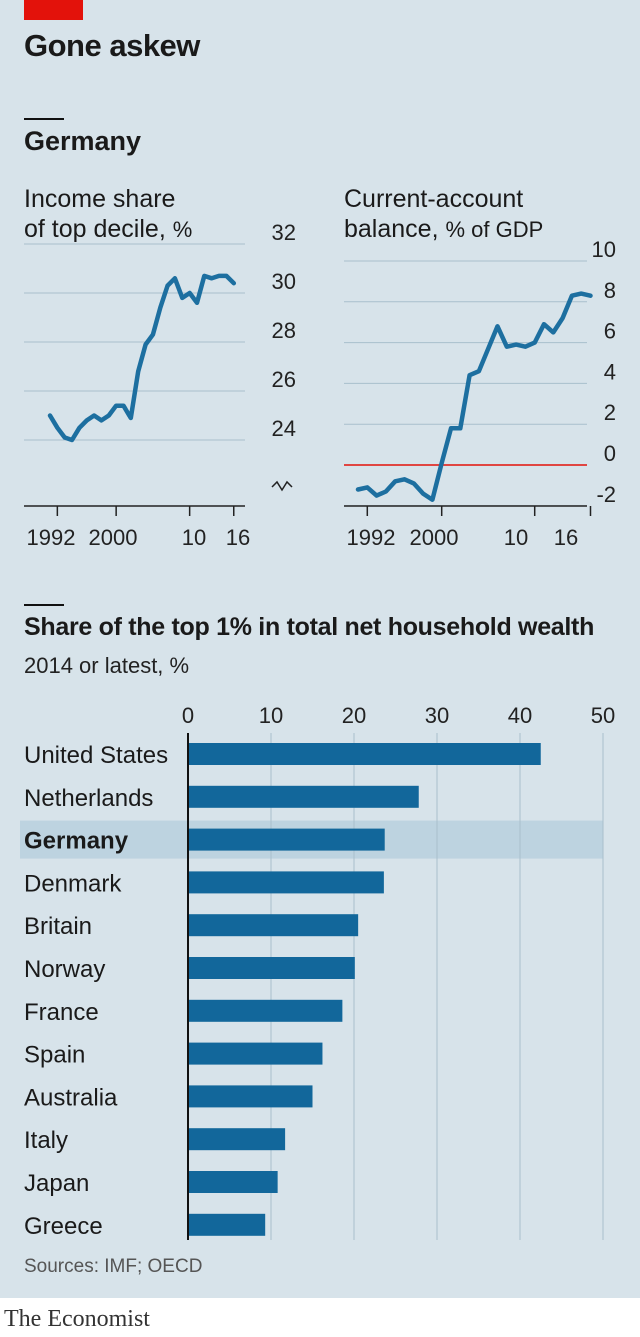 The height and width of the screenshot is (1337, 640). Describe the element at coordinates (610, 453) in the screenshot. I see `ca-ytick-0: 0` at that location.